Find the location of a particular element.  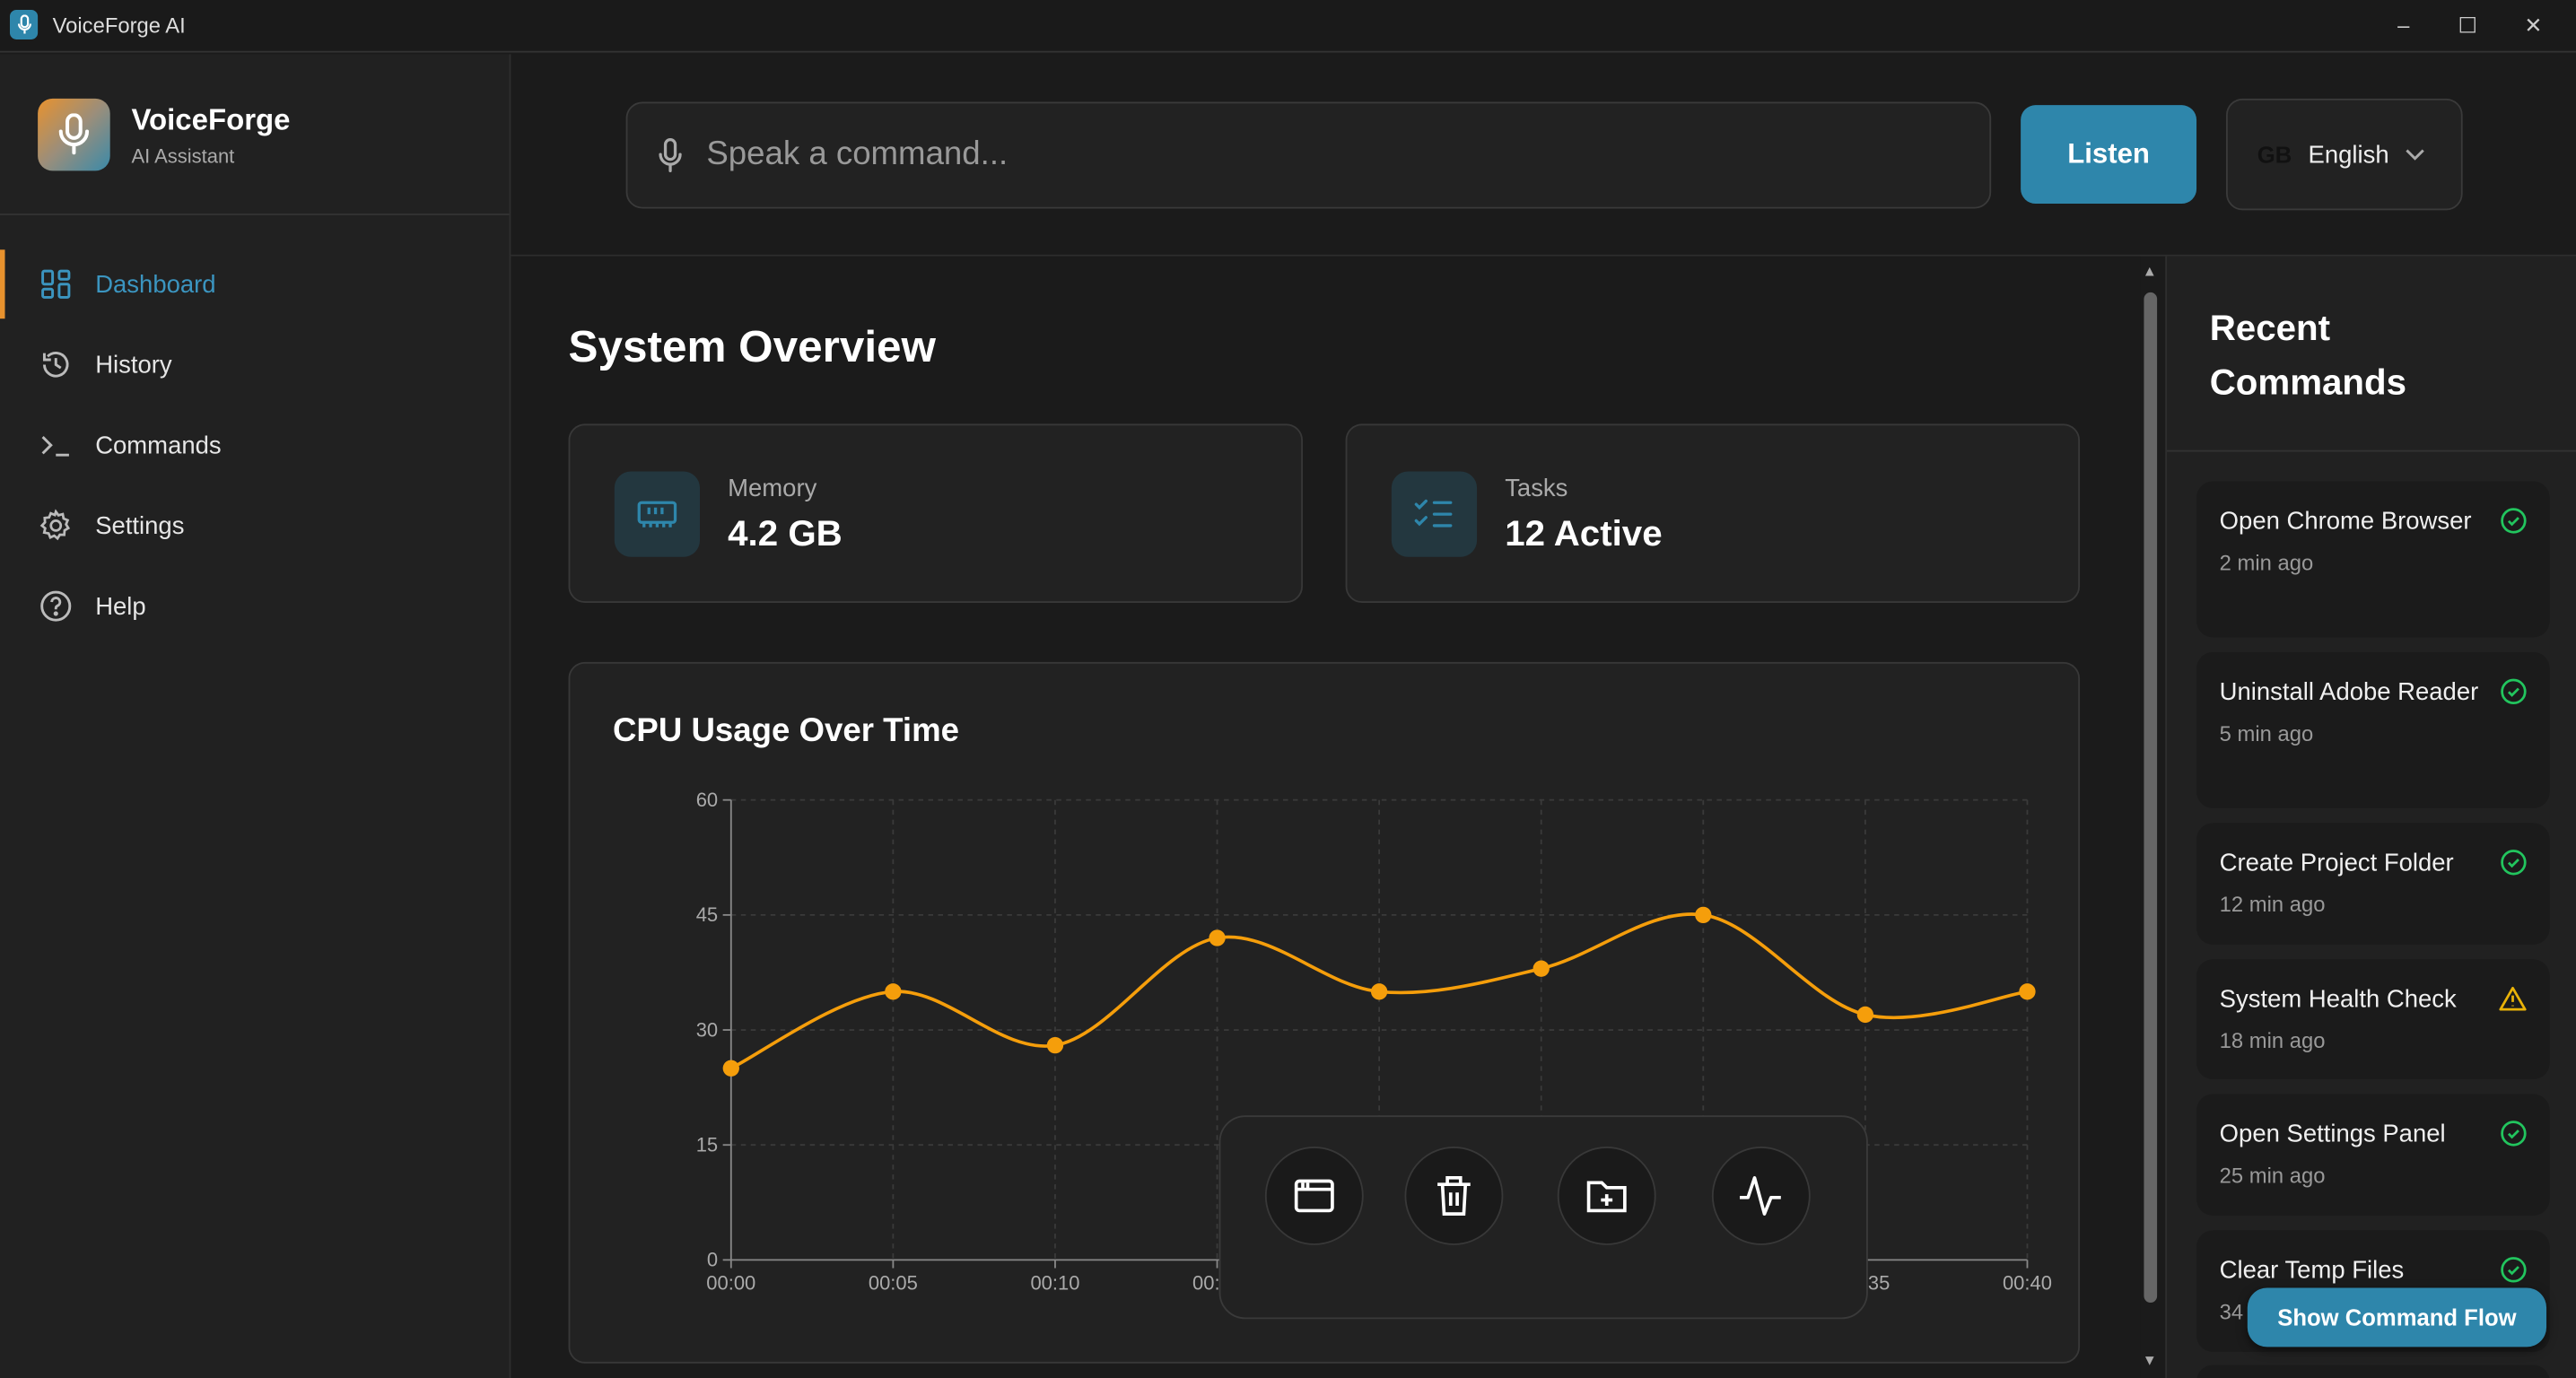

command-input-box is located at coordinates (1308, 155).